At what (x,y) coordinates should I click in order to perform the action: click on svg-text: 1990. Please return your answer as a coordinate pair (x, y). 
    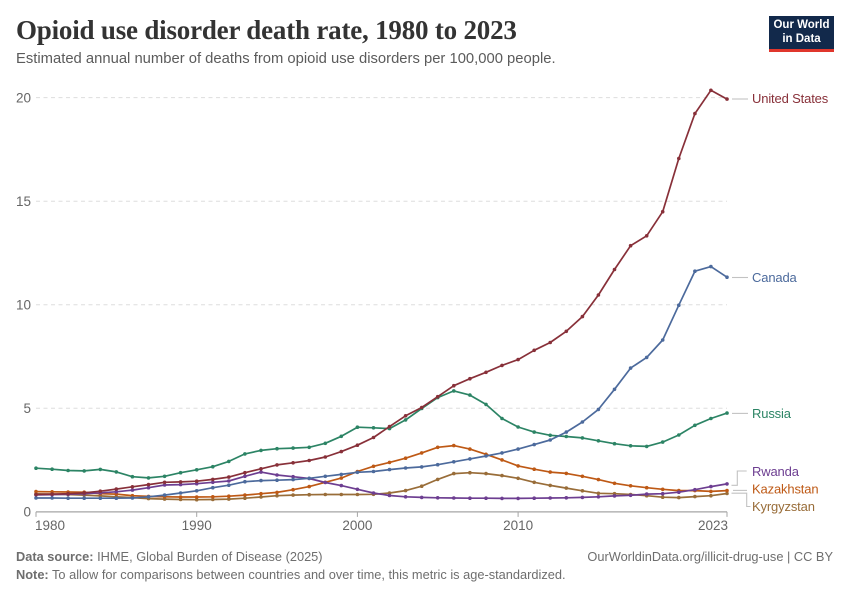
    Looking at the image, I should click on (197, 525).